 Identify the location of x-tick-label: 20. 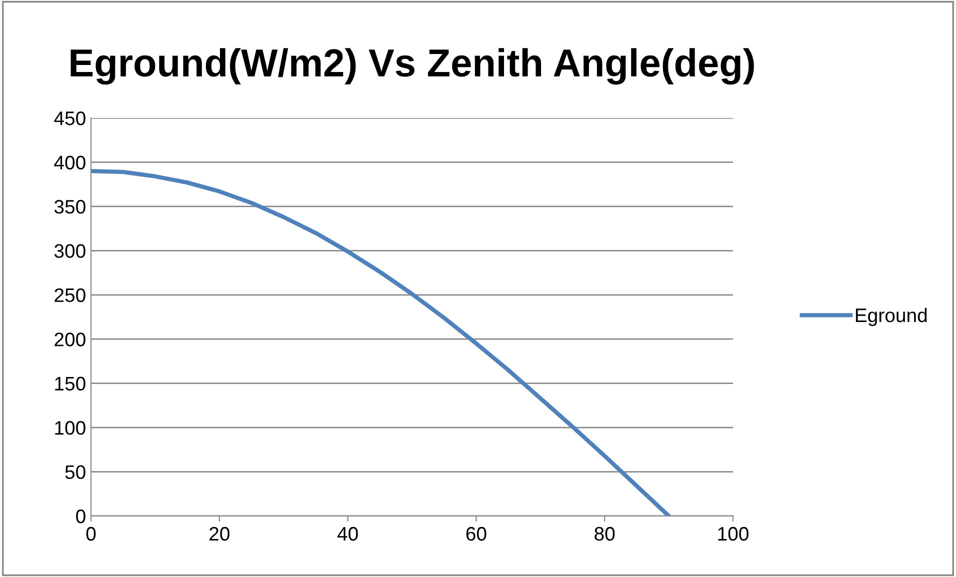
(220, 533).